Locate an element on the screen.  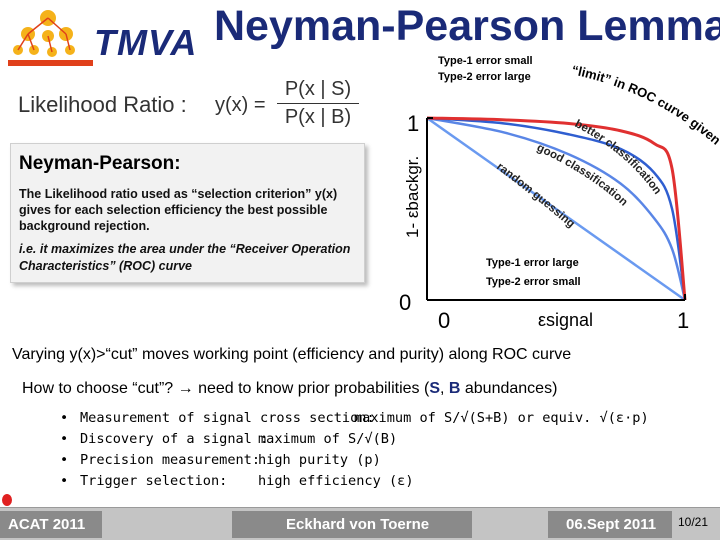
footer-marker is located at coordinates (7, 500).